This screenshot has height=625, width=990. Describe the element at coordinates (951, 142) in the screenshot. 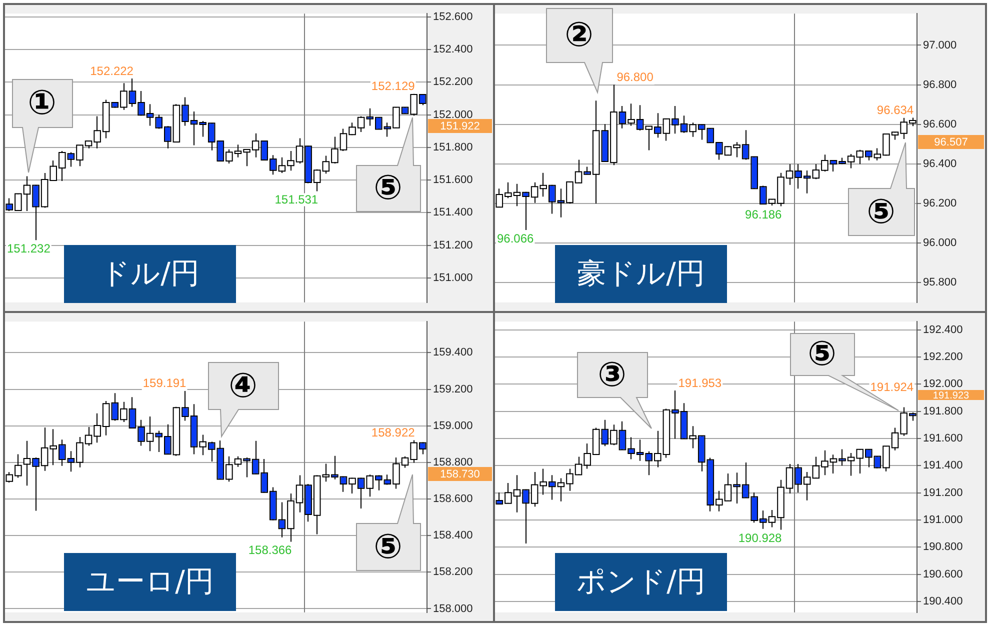

I see `text: 96.507` at that location.